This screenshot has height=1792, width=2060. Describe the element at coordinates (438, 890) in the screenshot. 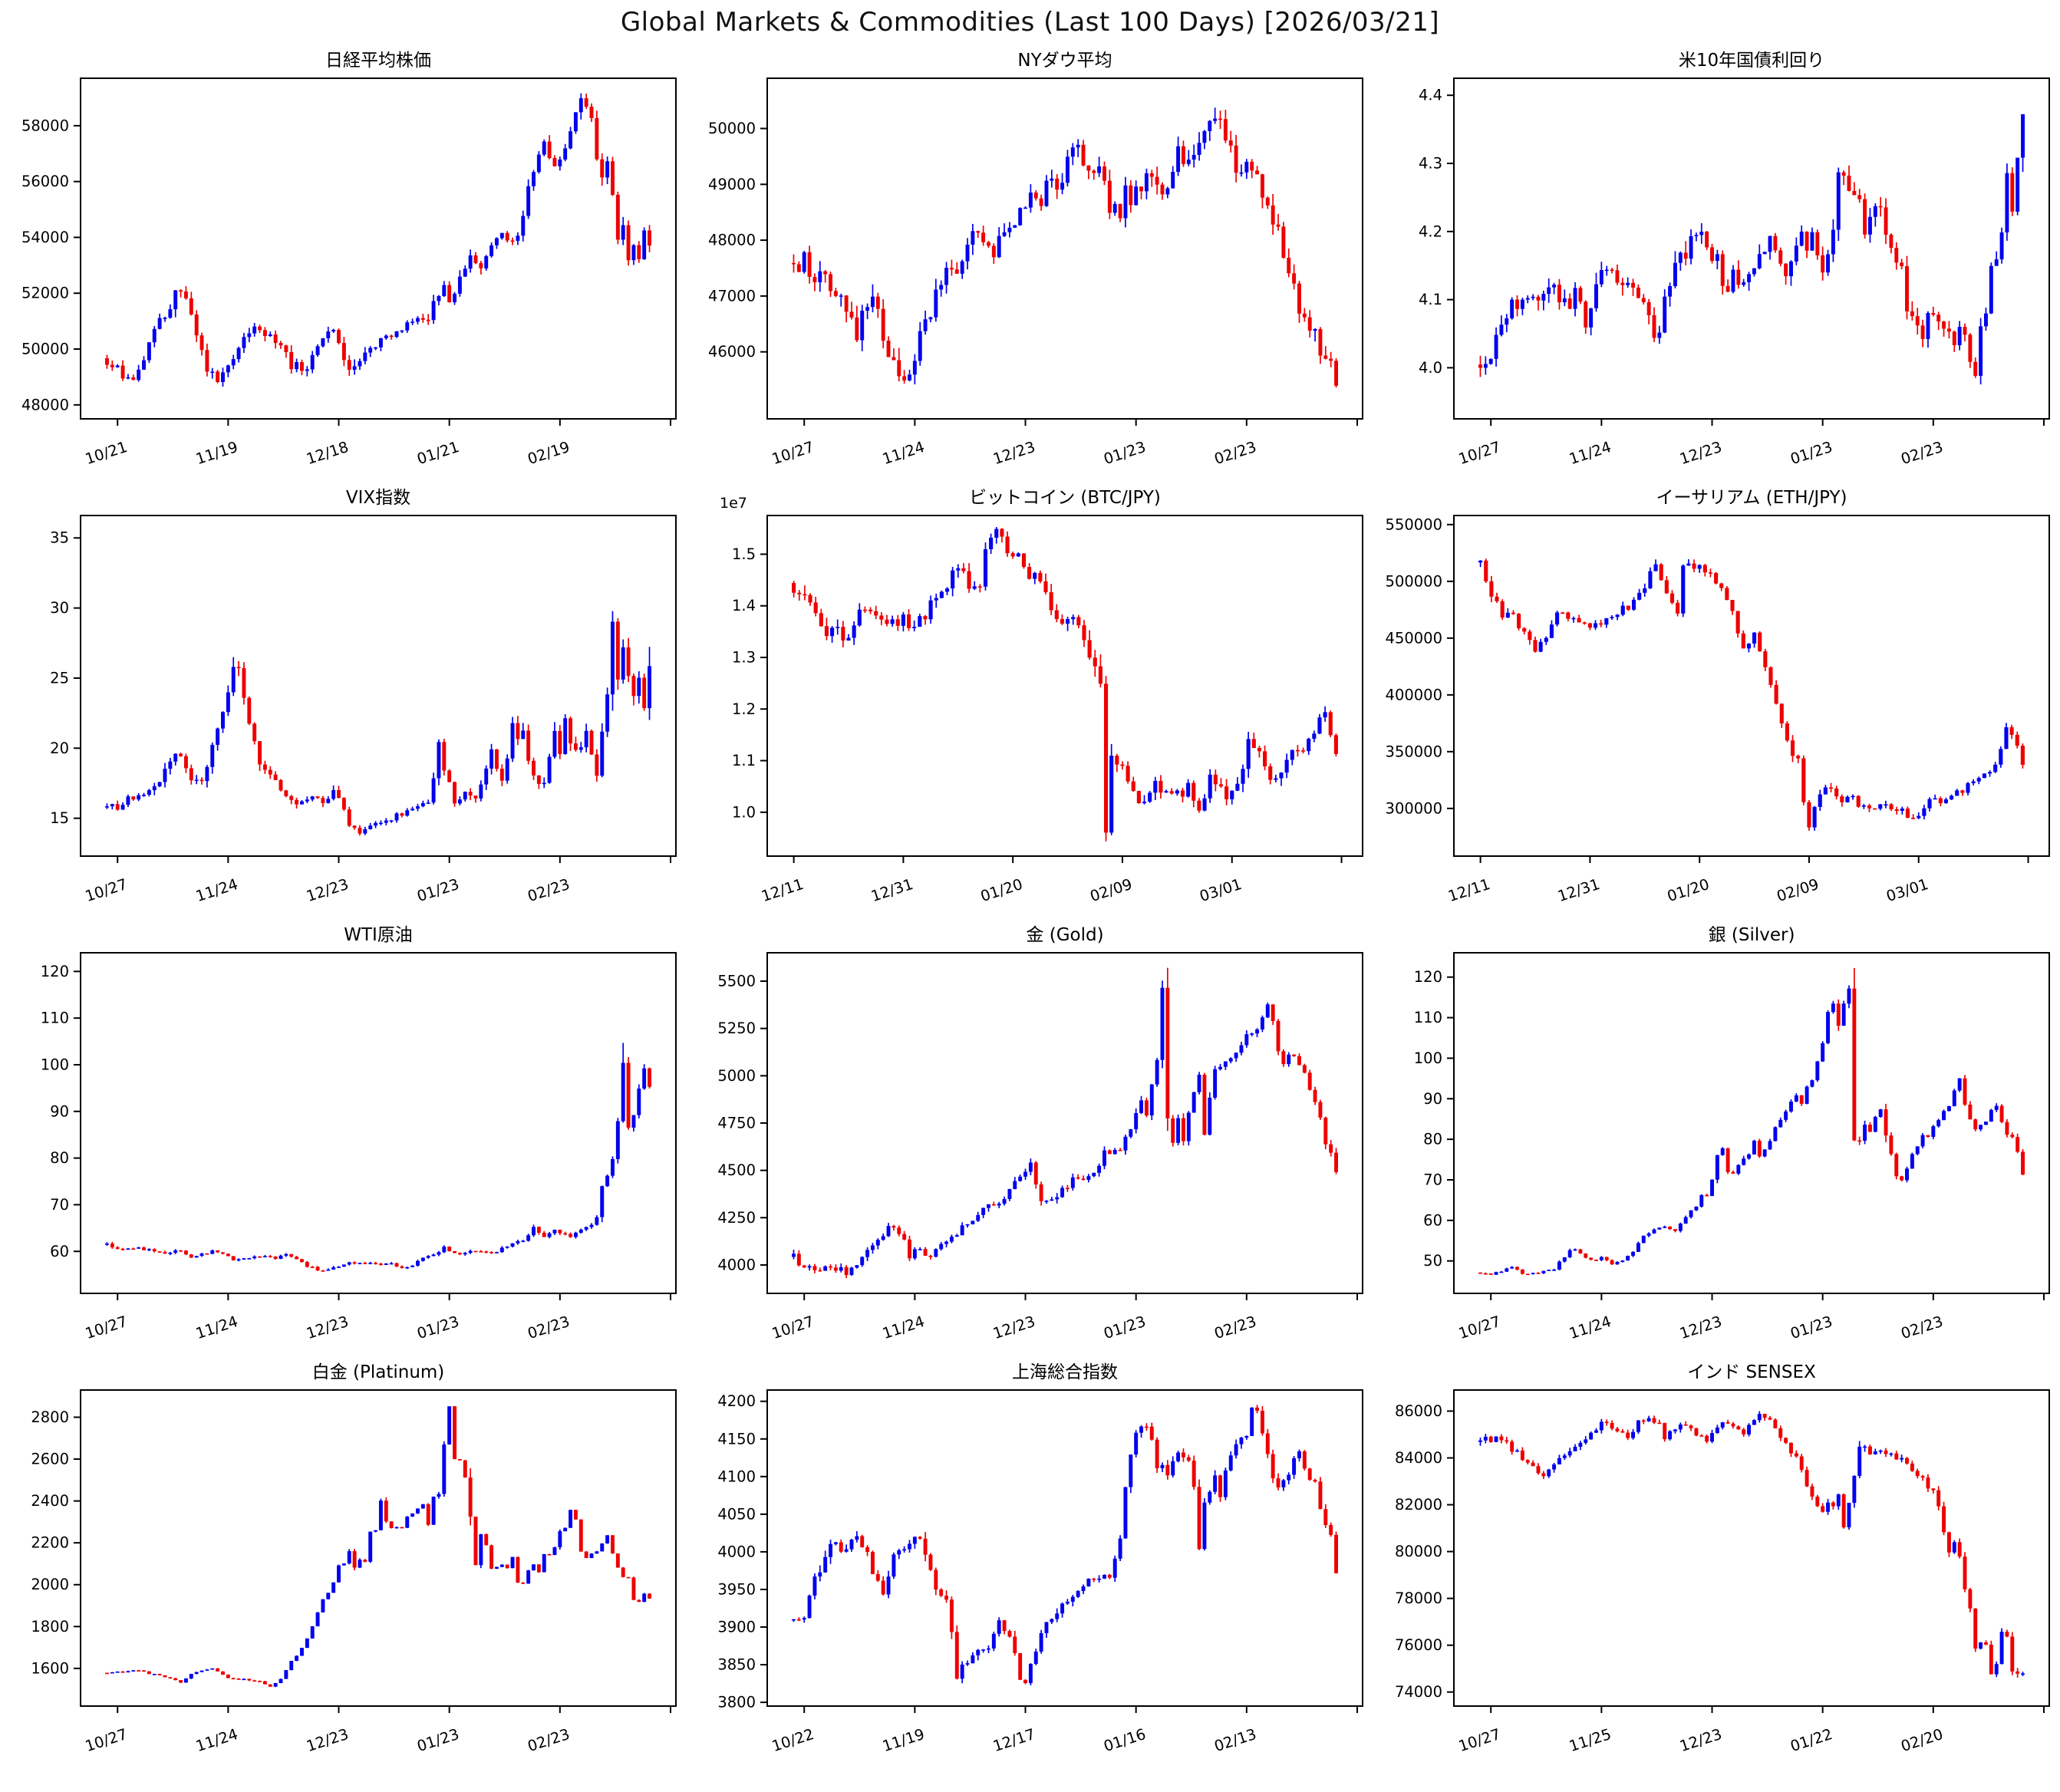

I see `x-tick-label: 01/23` at that location.